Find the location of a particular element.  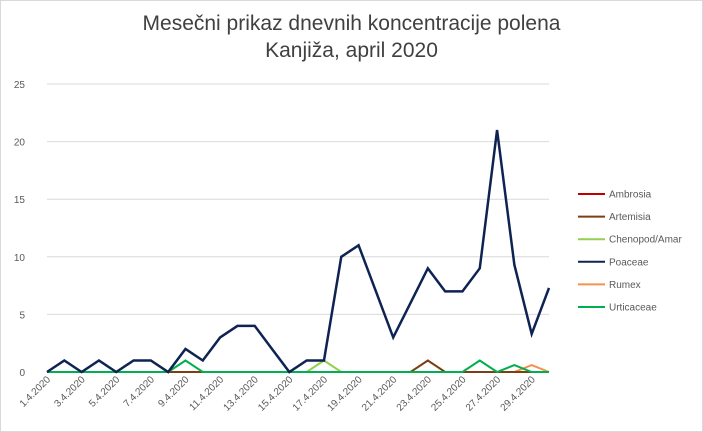

y-tick-label: 0 is located at coordinates (22, 373).